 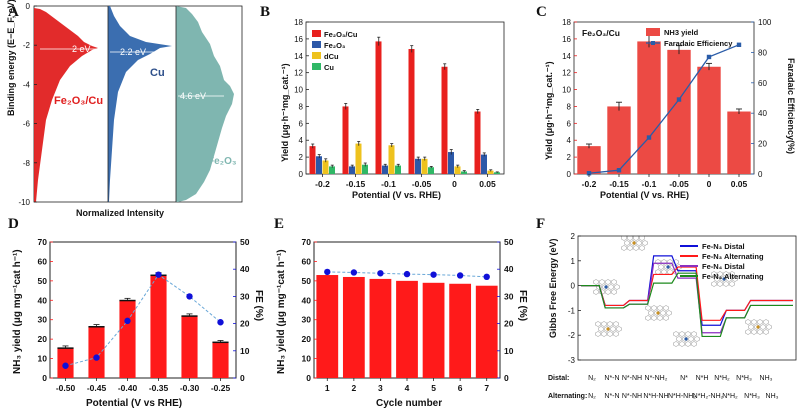 I want to click on distal-step-label: NH₃, so click(x=766, y=378).